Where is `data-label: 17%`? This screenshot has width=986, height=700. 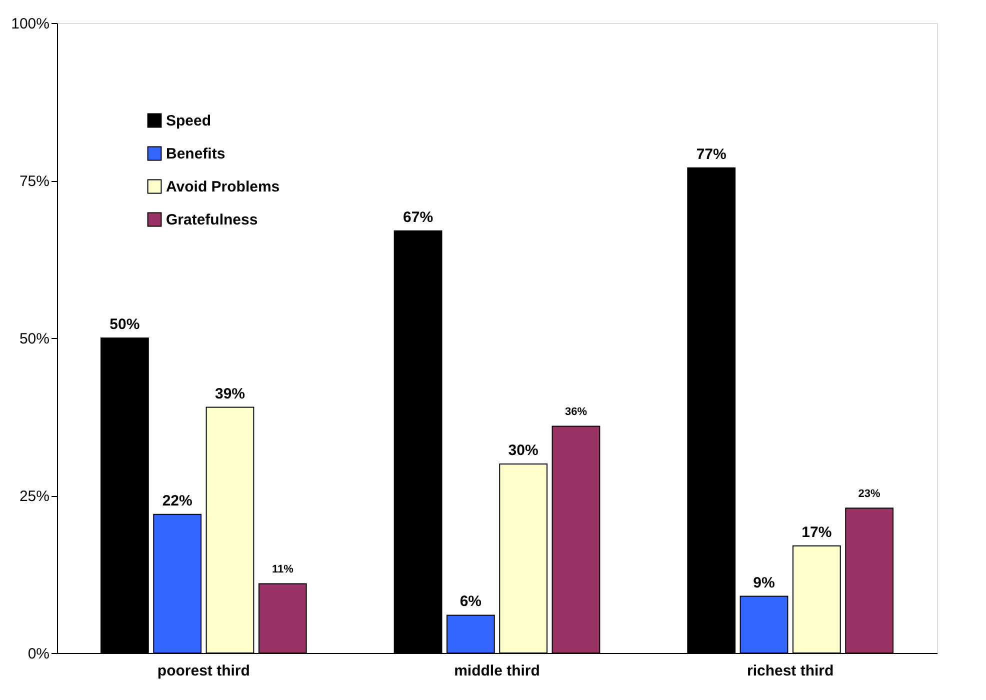
data-label: 17% is located at coordinates (817, 532).